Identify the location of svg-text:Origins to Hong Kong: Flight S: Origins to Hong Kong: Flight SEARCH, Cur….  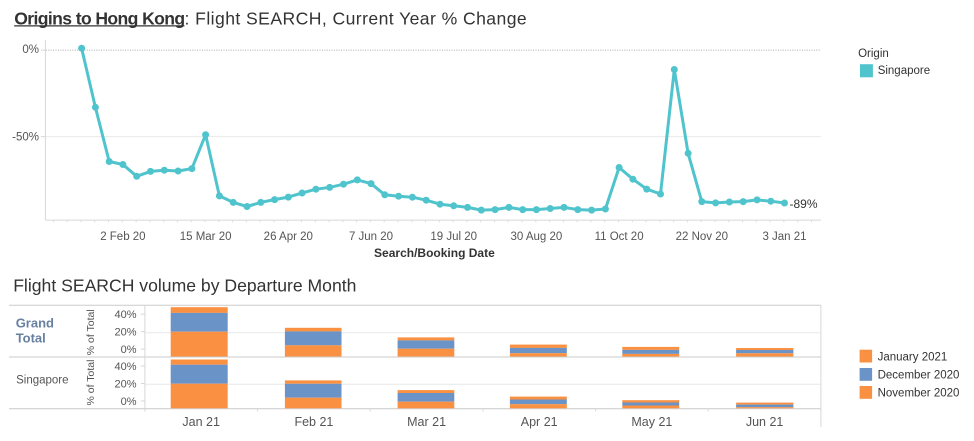
(270, 18).